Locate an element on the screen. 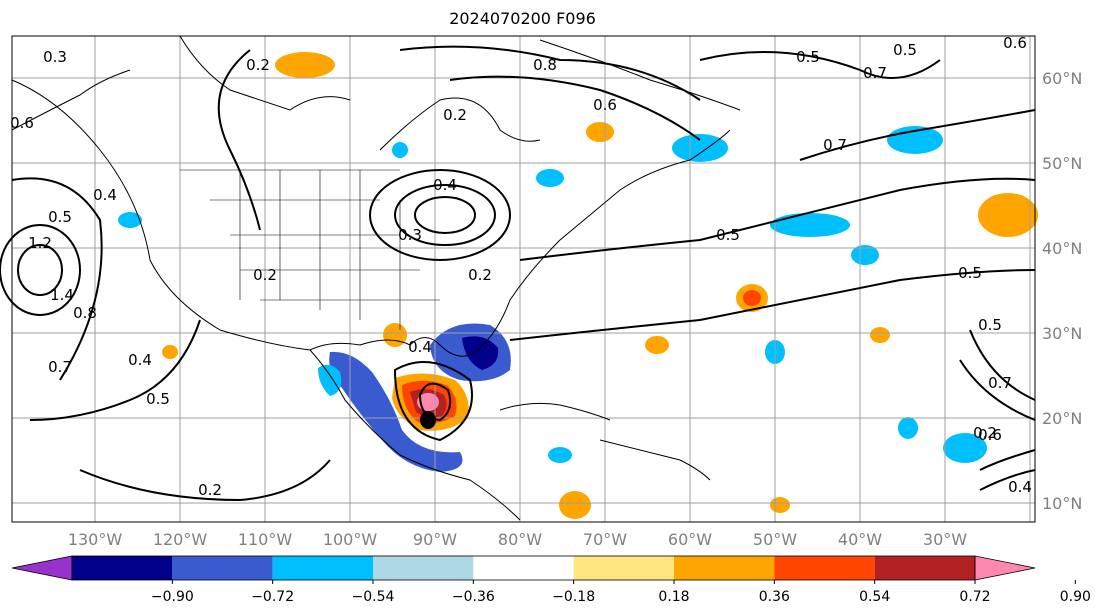  map-title: 2024070200 F096 is located at coordinates (522, 18).